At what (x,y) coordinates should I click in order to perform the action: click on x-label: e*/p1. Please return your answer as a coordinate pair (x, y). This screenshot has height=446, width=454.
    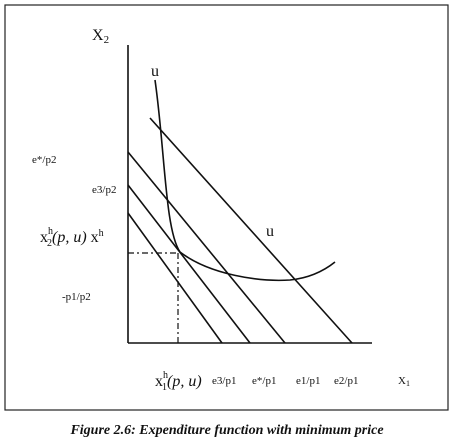
    Looking at the image, I should click on (264, 381).